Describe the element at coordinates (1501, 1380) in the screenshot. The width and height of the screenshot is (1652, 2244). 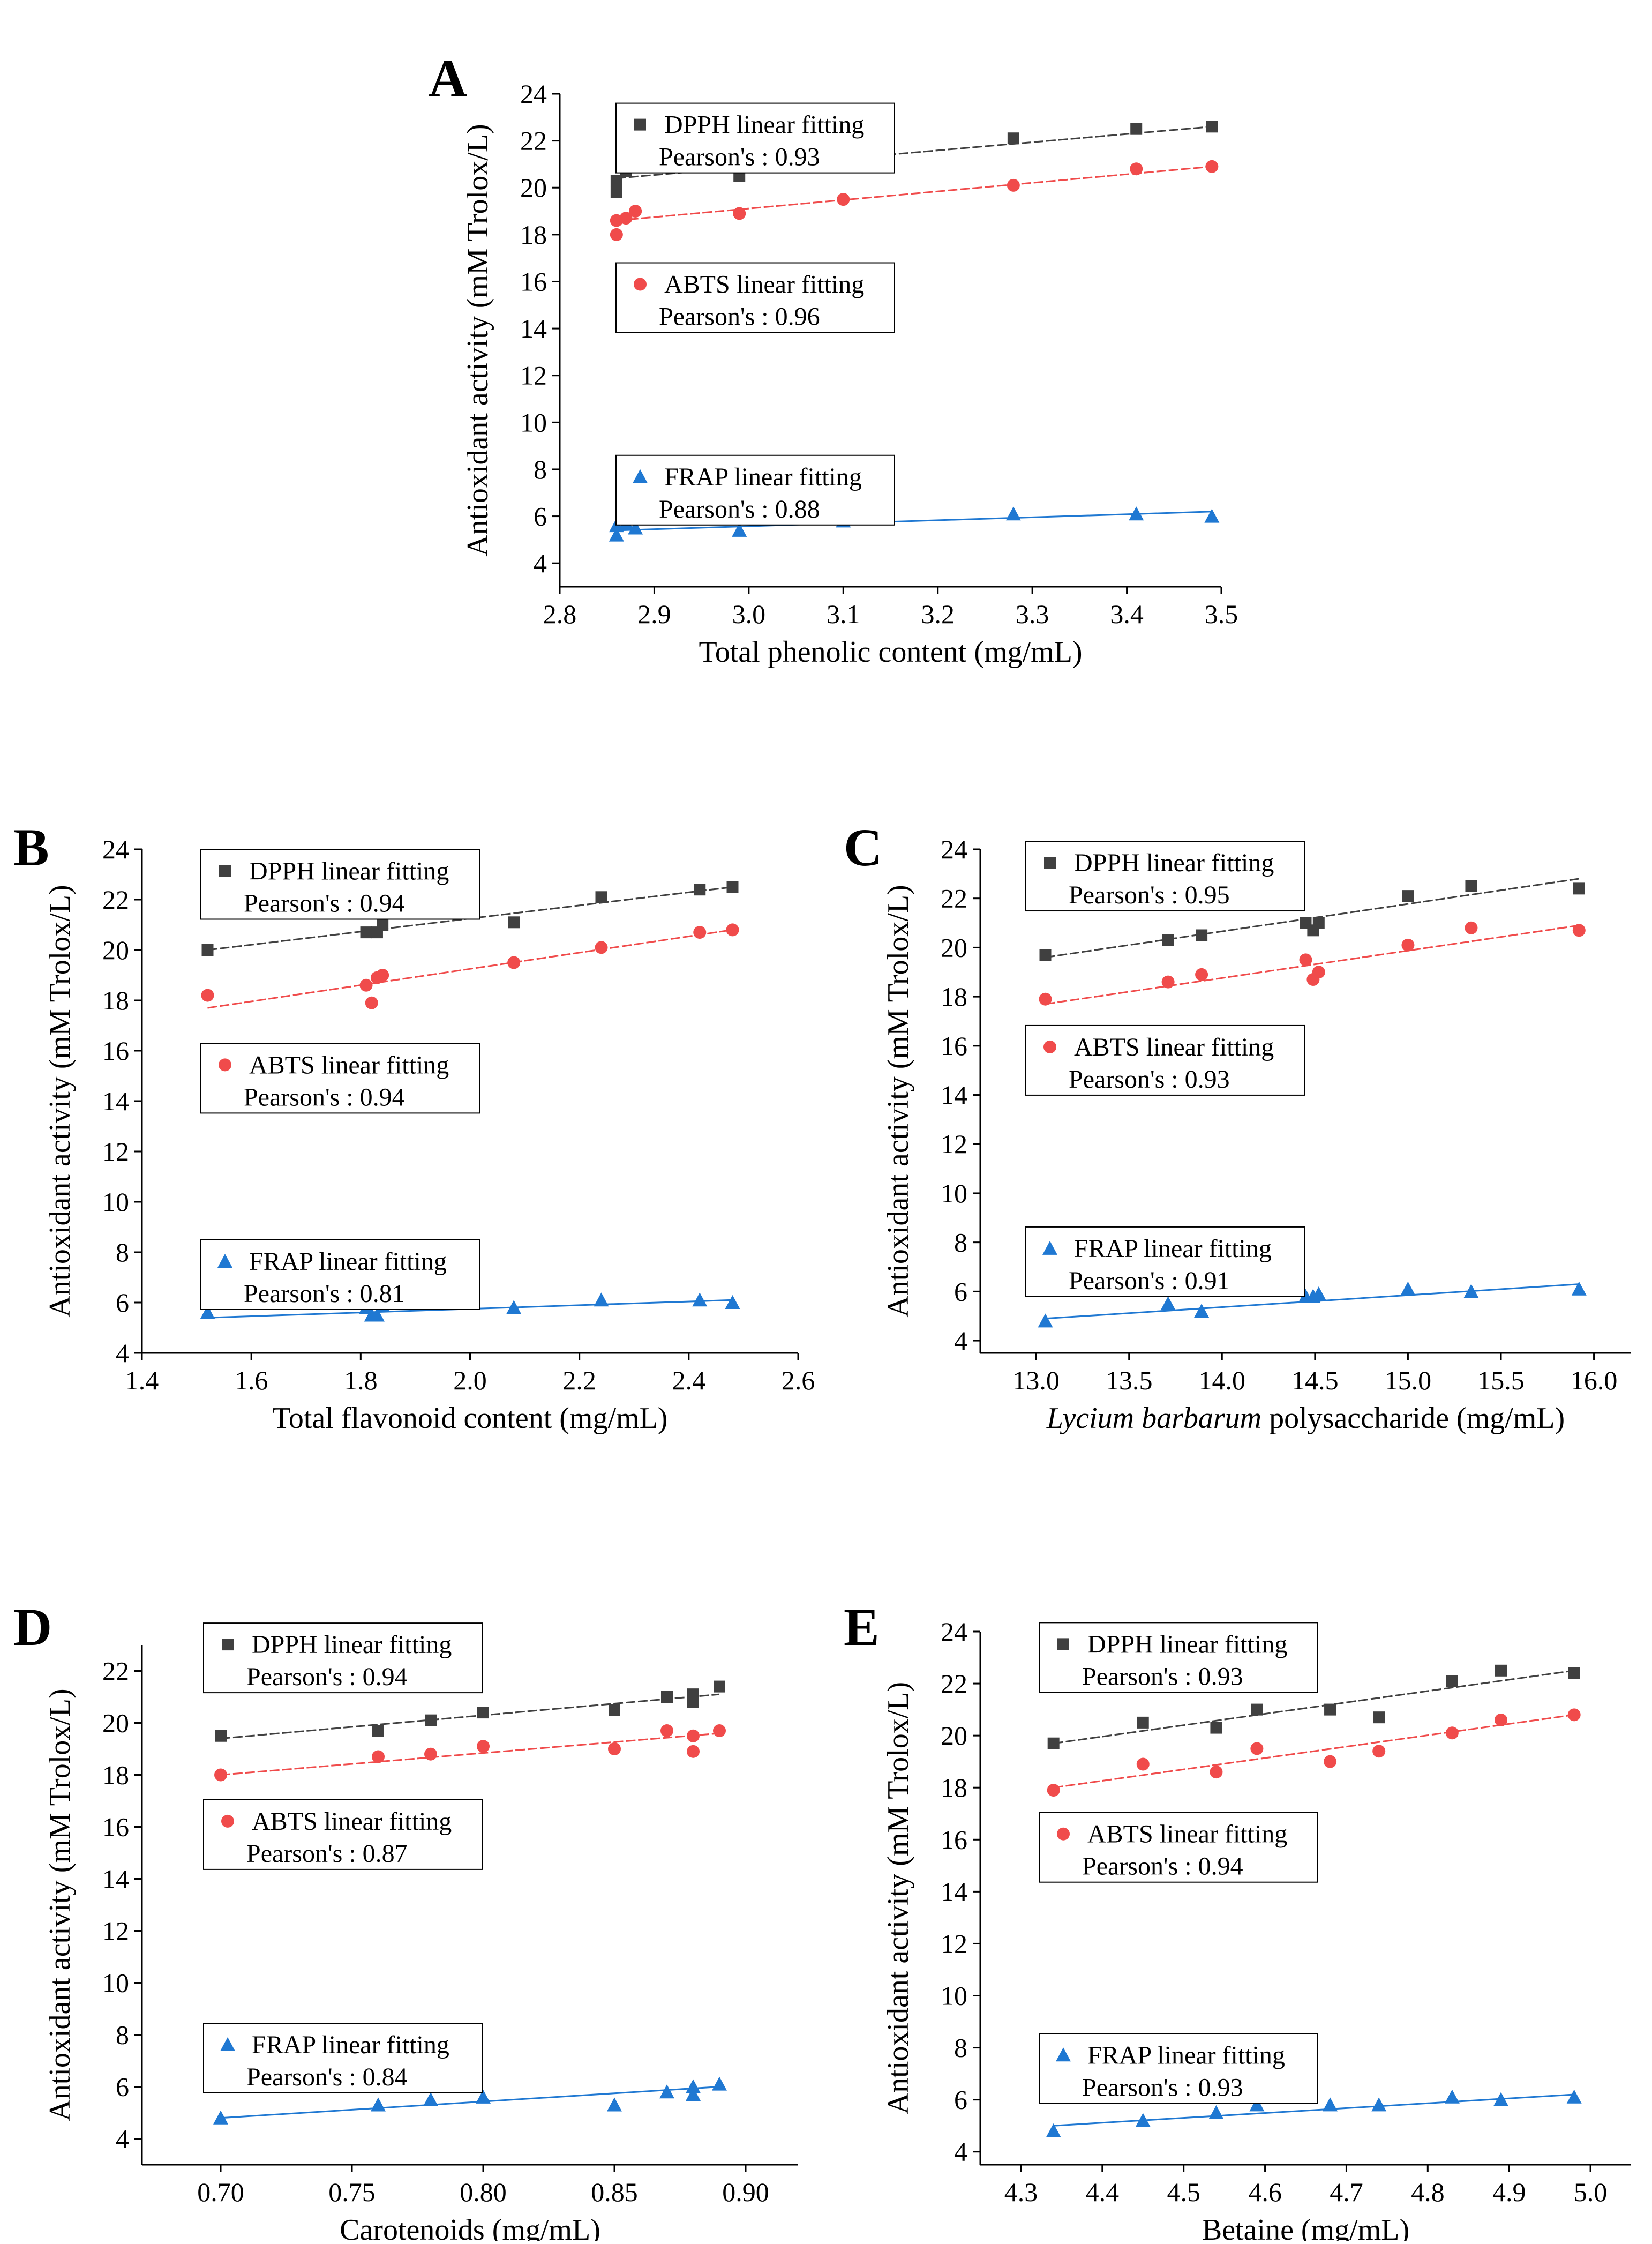
I see `x-tick-label: 15.5` at that location.